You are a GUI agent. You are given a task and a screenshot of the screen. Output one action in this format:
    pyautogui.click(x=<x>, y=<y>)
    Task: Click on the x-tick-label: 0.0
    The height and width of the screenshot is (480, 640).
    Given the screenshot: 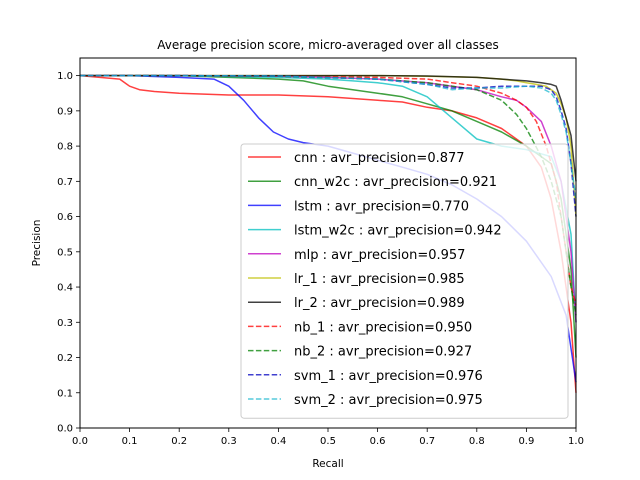 What is the action you would take?
    pyautogui.click(x=80, y=441)
    